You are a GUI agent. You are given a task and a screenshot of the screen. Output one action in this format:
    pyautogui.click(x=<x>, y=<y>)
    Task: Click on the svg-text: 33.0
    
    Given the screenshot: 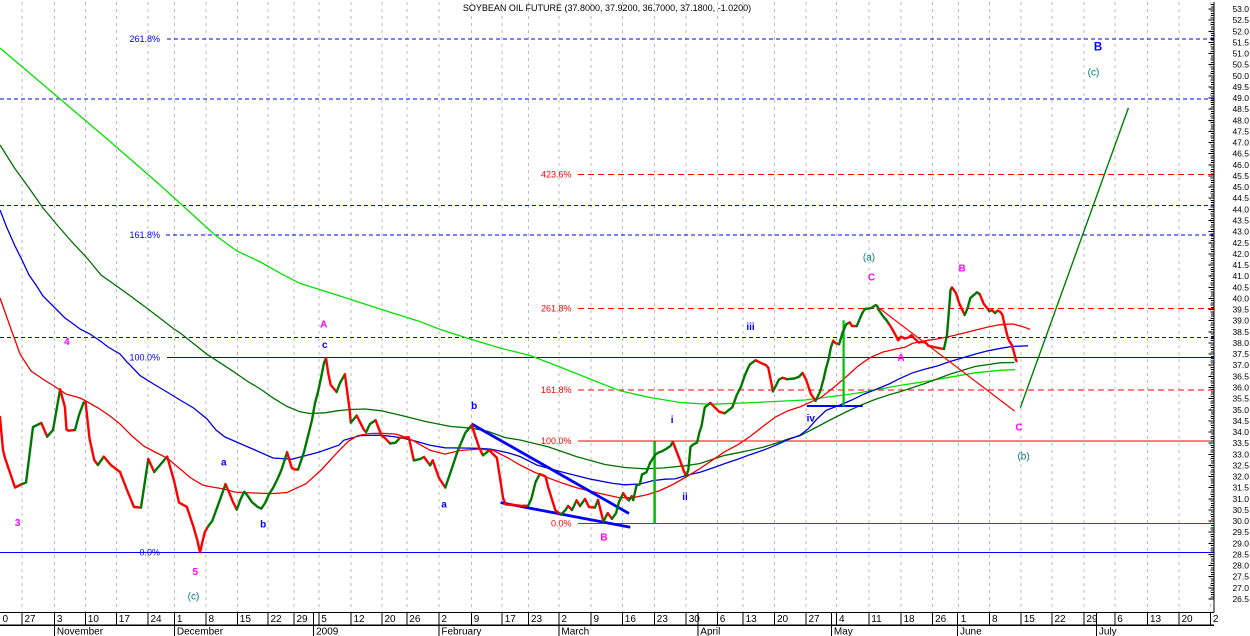 What is the action you would take?
    pyautogui.click(x=1240, y=454)
    